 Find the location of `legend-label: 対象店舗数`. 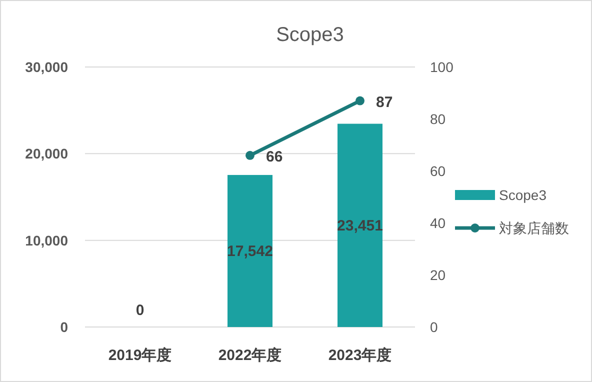

legend-label: 対象店舗数 is located at coordinates (534, 228).